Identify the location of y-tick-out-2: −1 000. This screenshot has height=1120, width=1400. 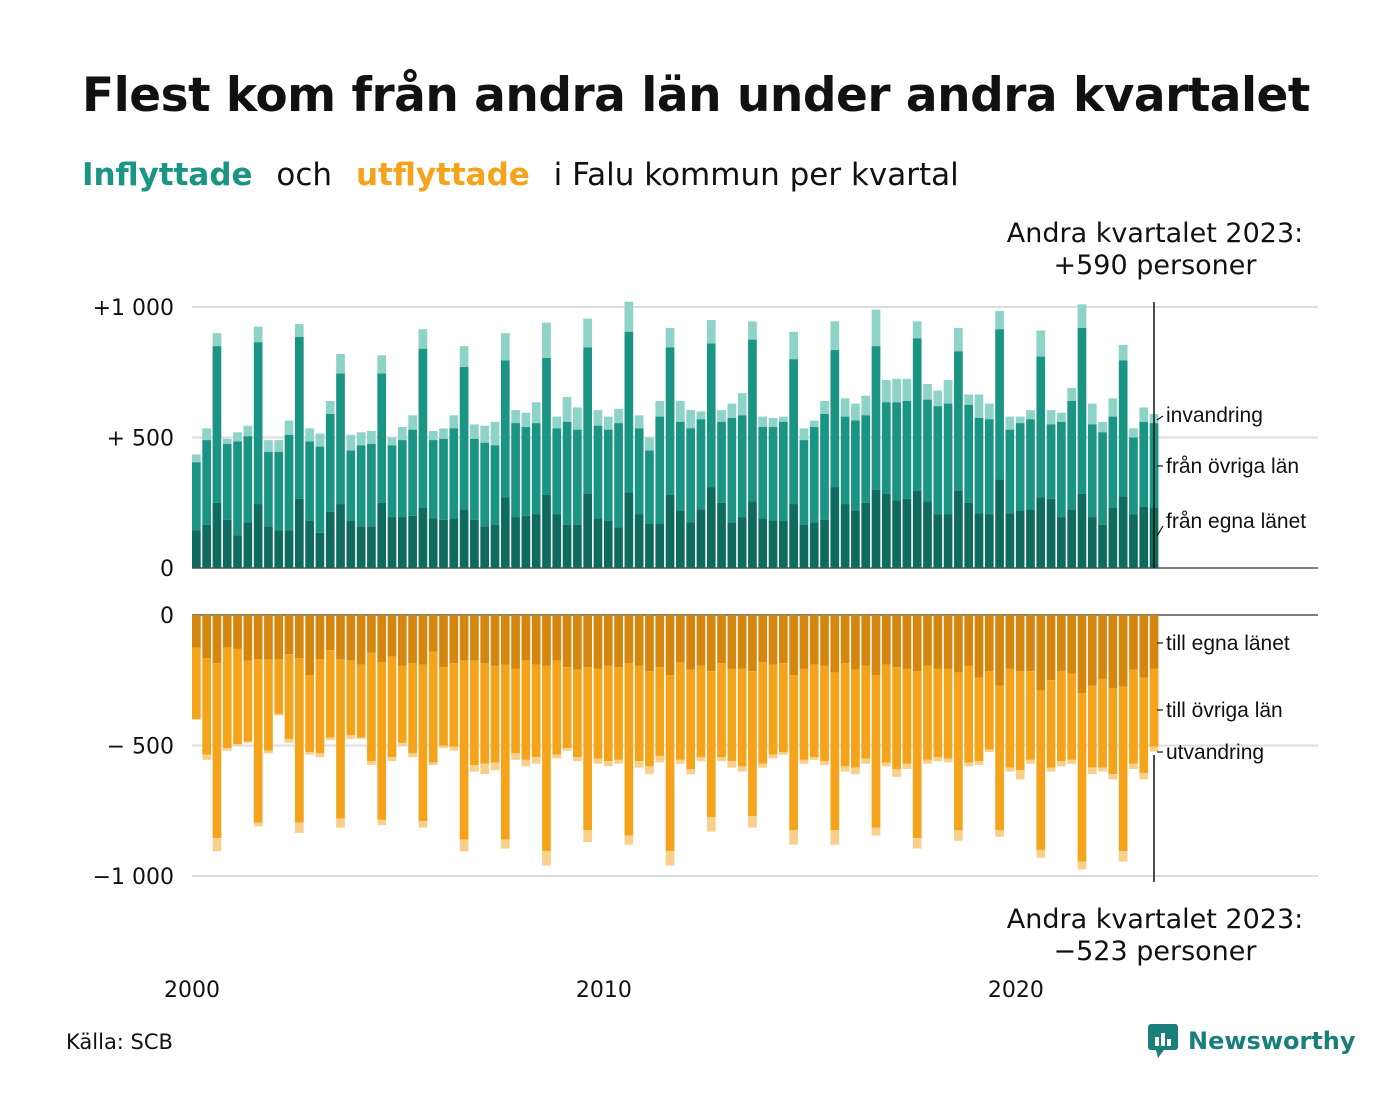
(133, 877).